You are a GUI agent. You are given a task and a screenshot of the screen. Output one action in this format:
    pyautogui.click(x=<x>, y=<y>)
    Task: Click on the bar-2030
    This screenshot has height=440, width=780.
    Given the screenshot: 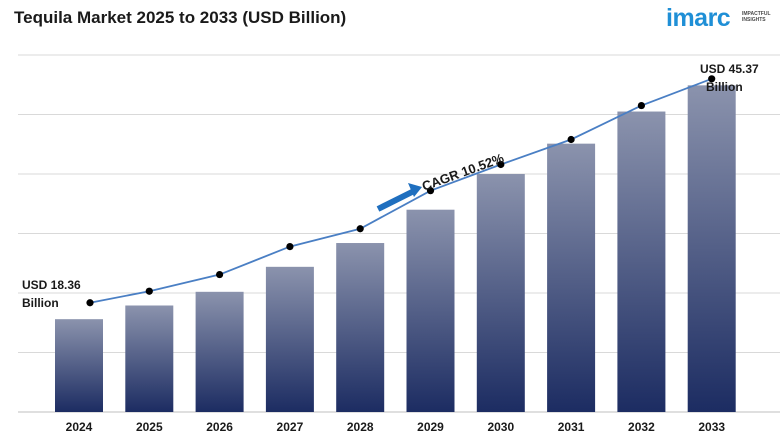 What is the action you would take?
    pyautogui.click(x=500, y=293)
    